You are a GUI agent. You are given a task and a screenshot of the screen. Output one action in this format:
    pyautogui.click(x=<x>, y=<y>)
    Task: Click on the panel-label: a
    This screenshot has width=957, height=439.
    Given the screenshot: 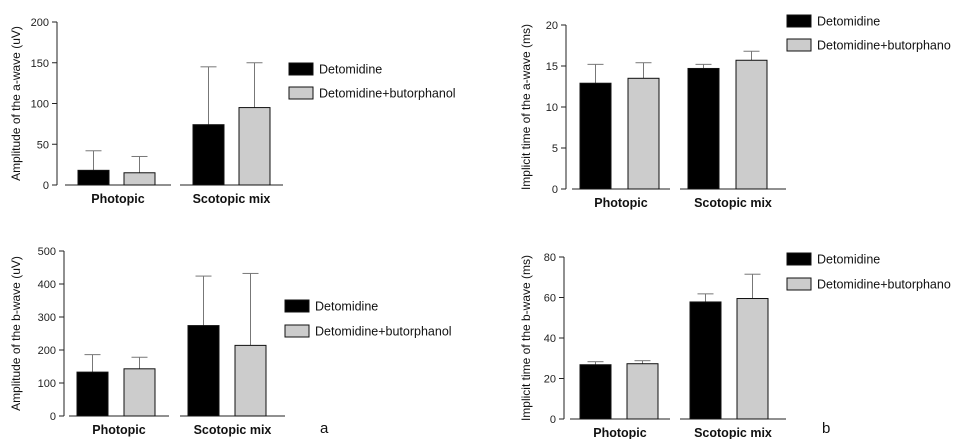 What is the action you would take?
    pyautogui.click(x=324, y=428)
    